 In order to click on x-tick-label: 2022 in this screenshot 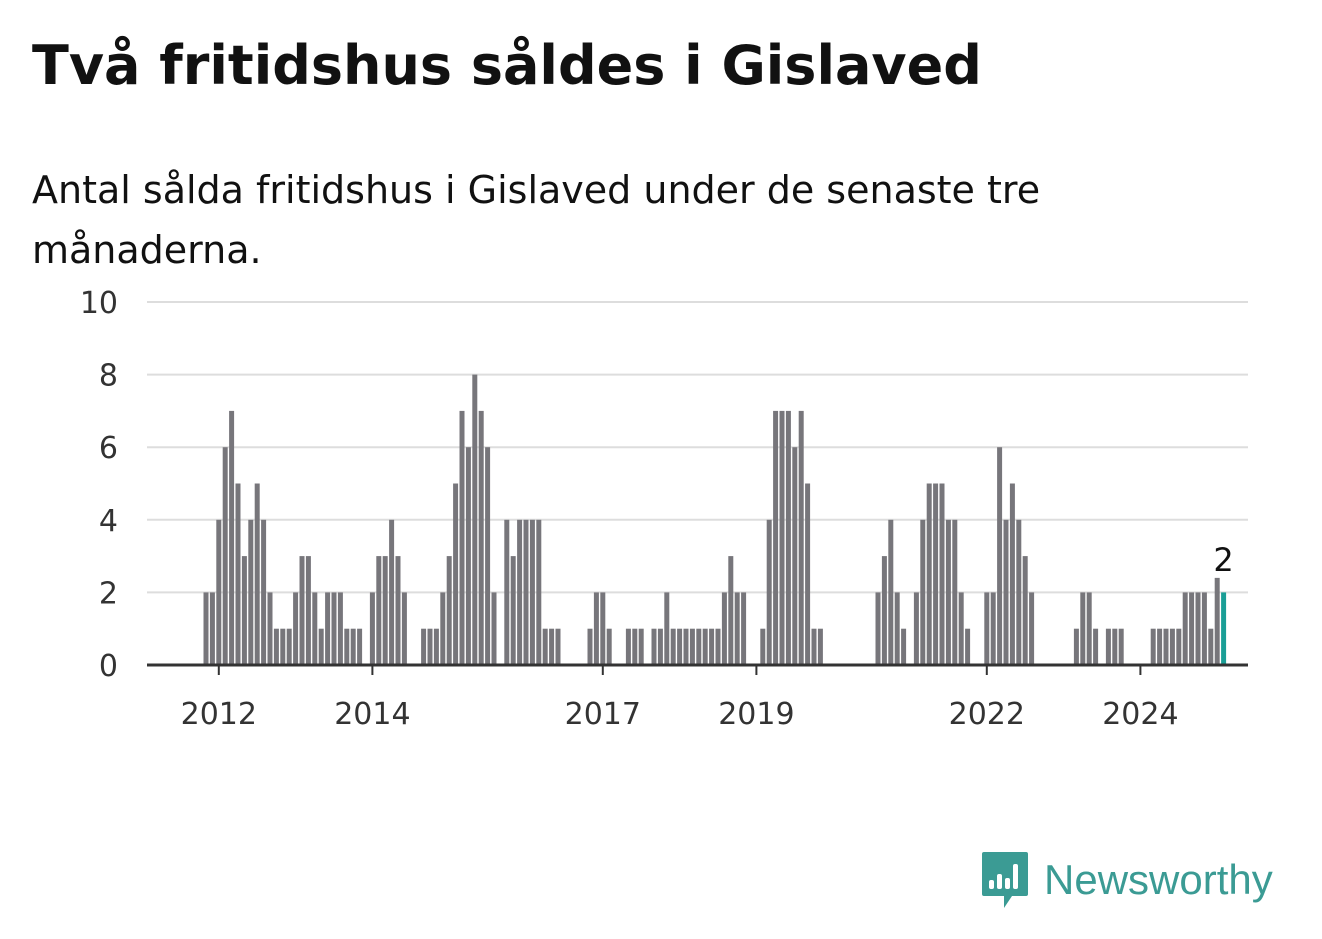, I will do `click(987, 714)`.